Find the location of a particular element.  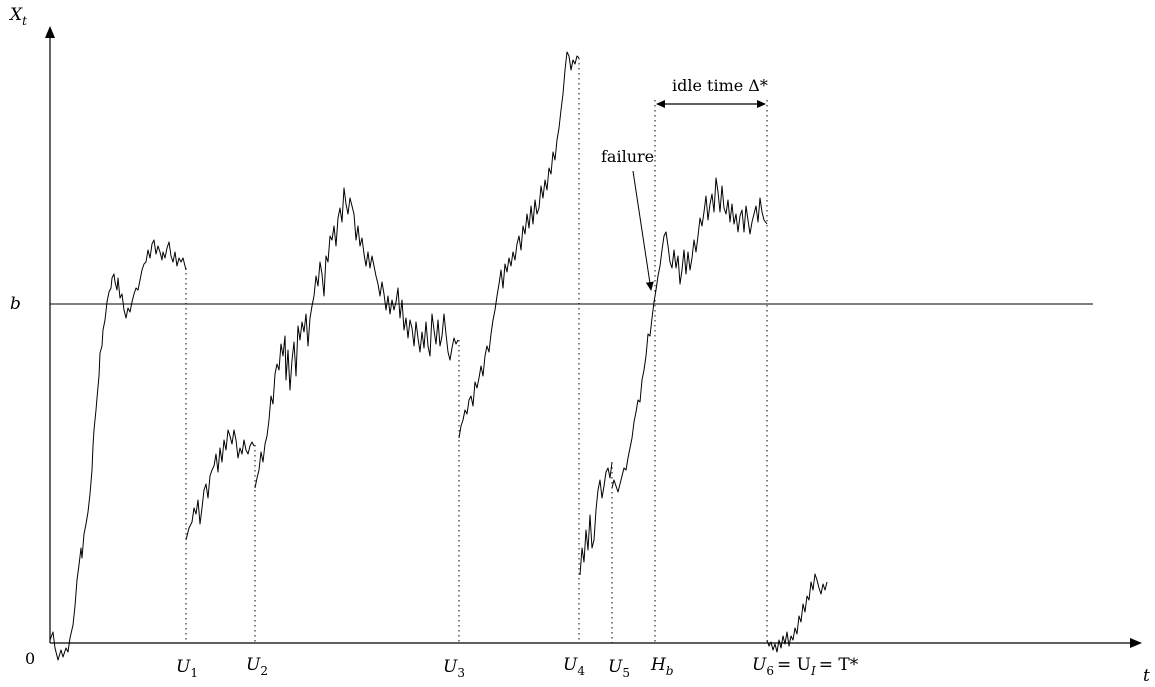

origin-label: 0 is located at coordinates (30, 658).